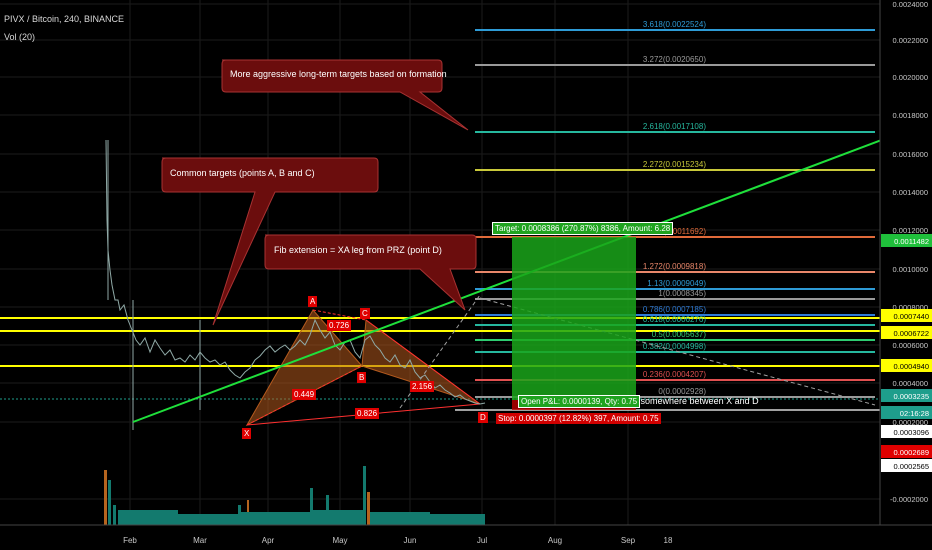 Image resolution: width=932 pixels, height=550 pixels. Describe the element at coordinates (682, 391) in the screenshot. I see `fib-level-label: 0(0.0002928)` at that location.